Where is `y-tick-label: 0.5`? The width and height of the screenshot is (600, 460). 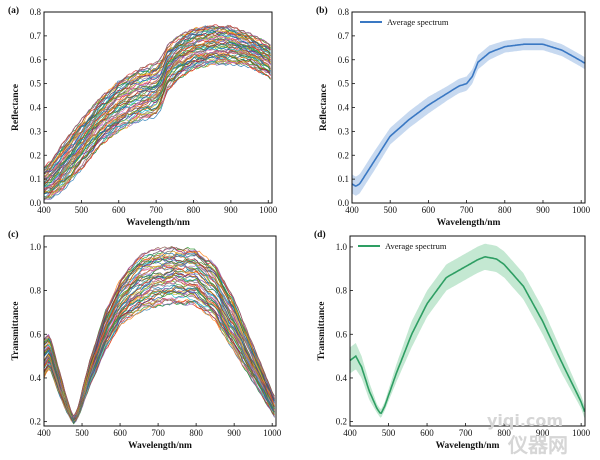
y-tick-label: 0.5 is located at coordinates (36, 84).